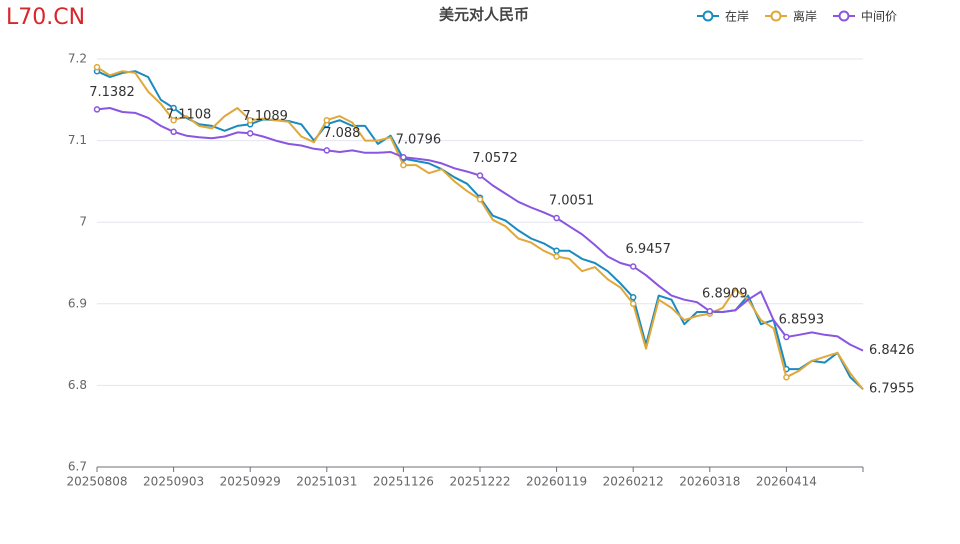  What do you see at coordinates (189, 114) in the screenshot?
I see `data-label: 7.1108` at bounding box center [189, 114].